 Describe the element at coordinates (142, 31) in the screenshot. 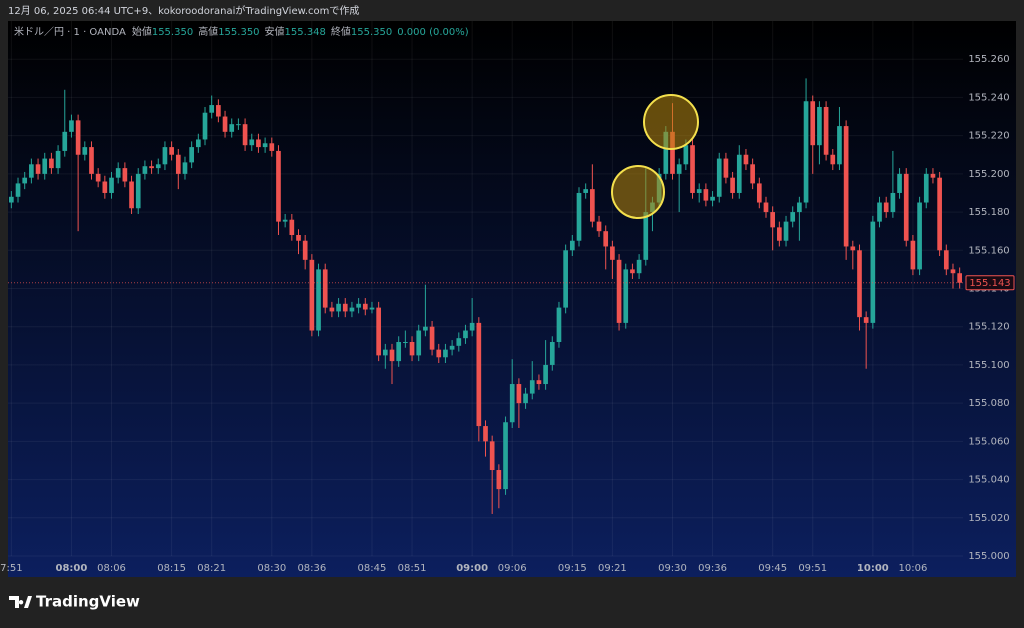

I see `open-label: 始値` at that location.